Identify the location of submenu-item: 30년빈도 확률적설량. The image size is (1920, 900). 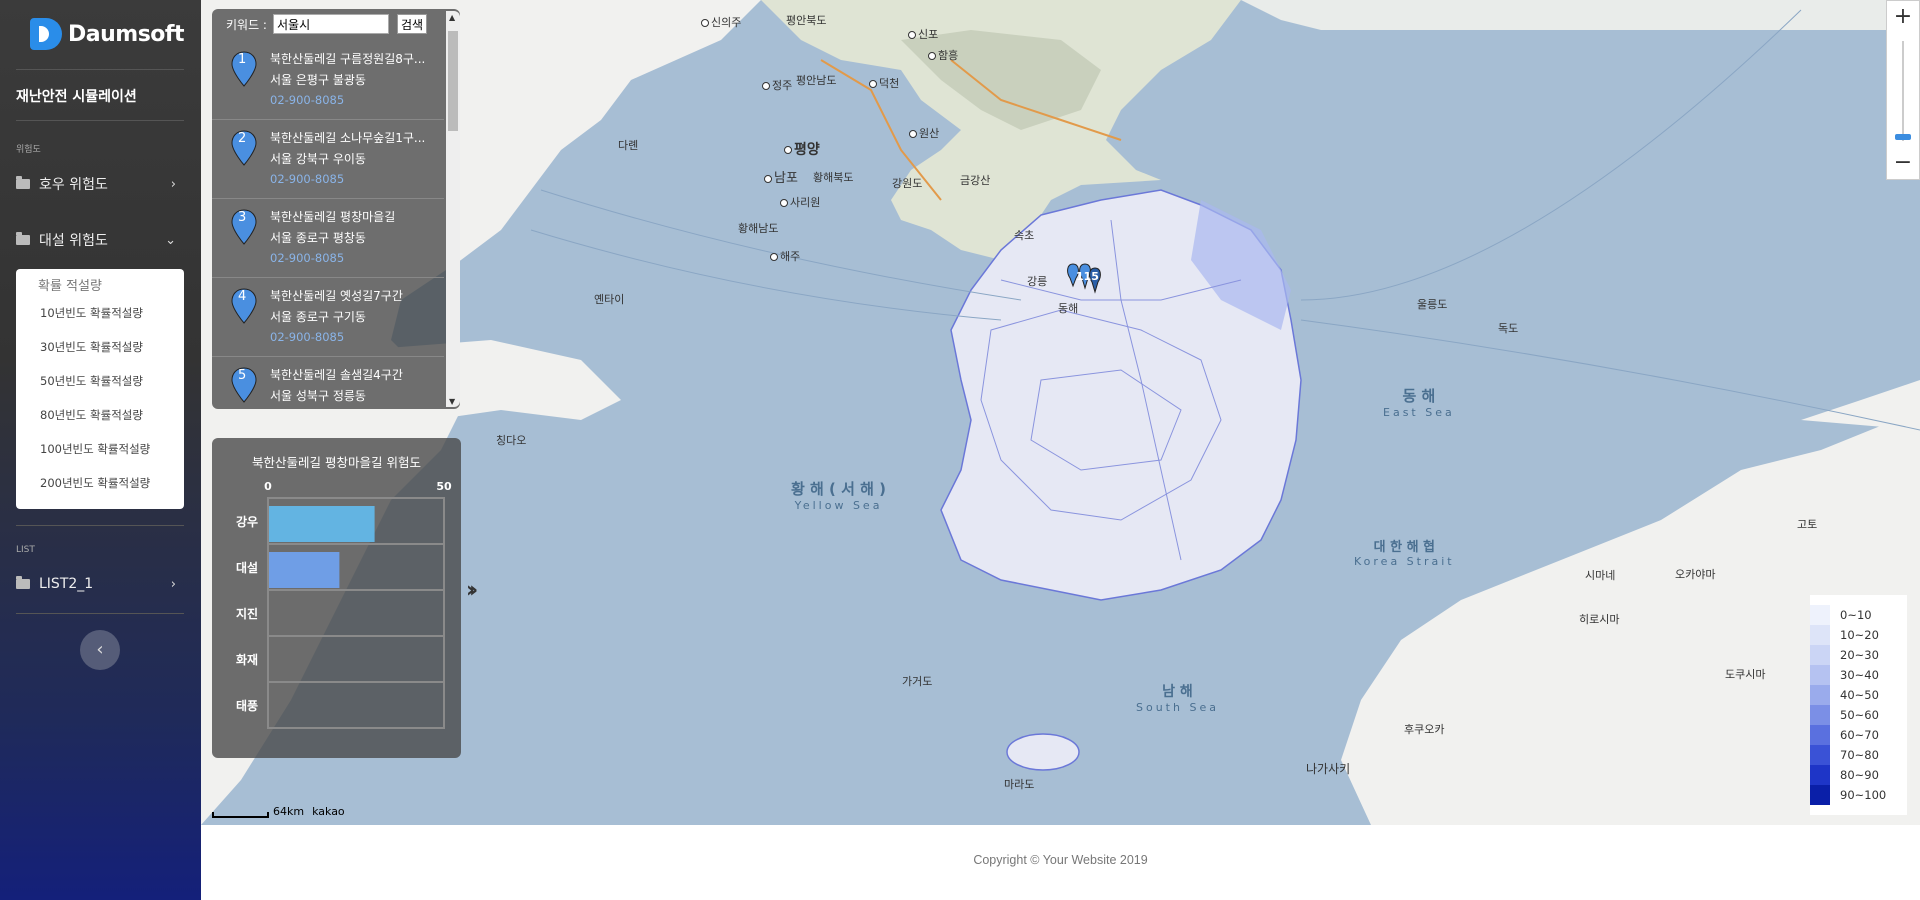
(91, 347).